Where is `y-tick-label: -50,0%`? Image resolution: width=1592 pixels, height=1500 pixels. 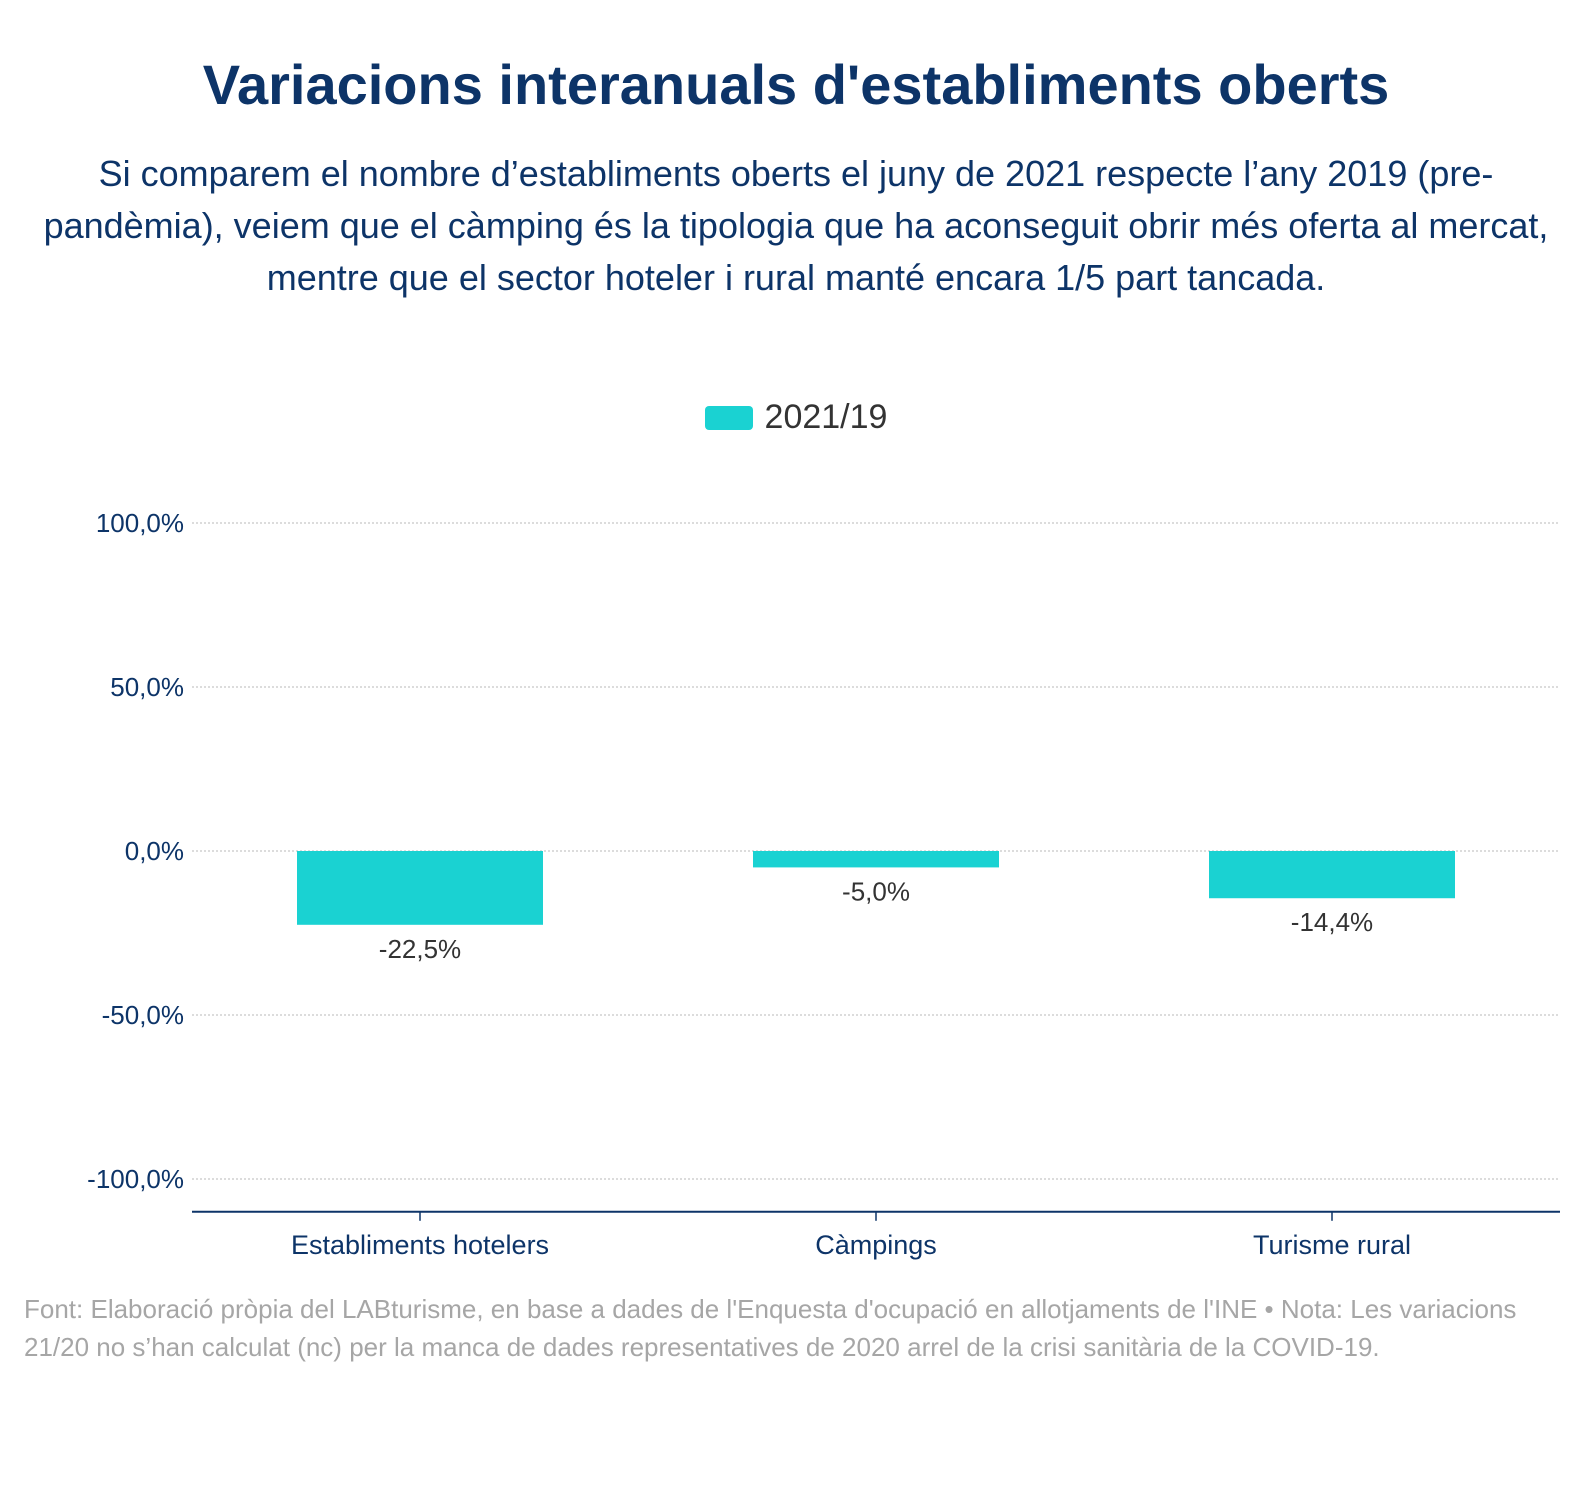
y-tick-label: -50,0% is located at coordinates (143, 1015).